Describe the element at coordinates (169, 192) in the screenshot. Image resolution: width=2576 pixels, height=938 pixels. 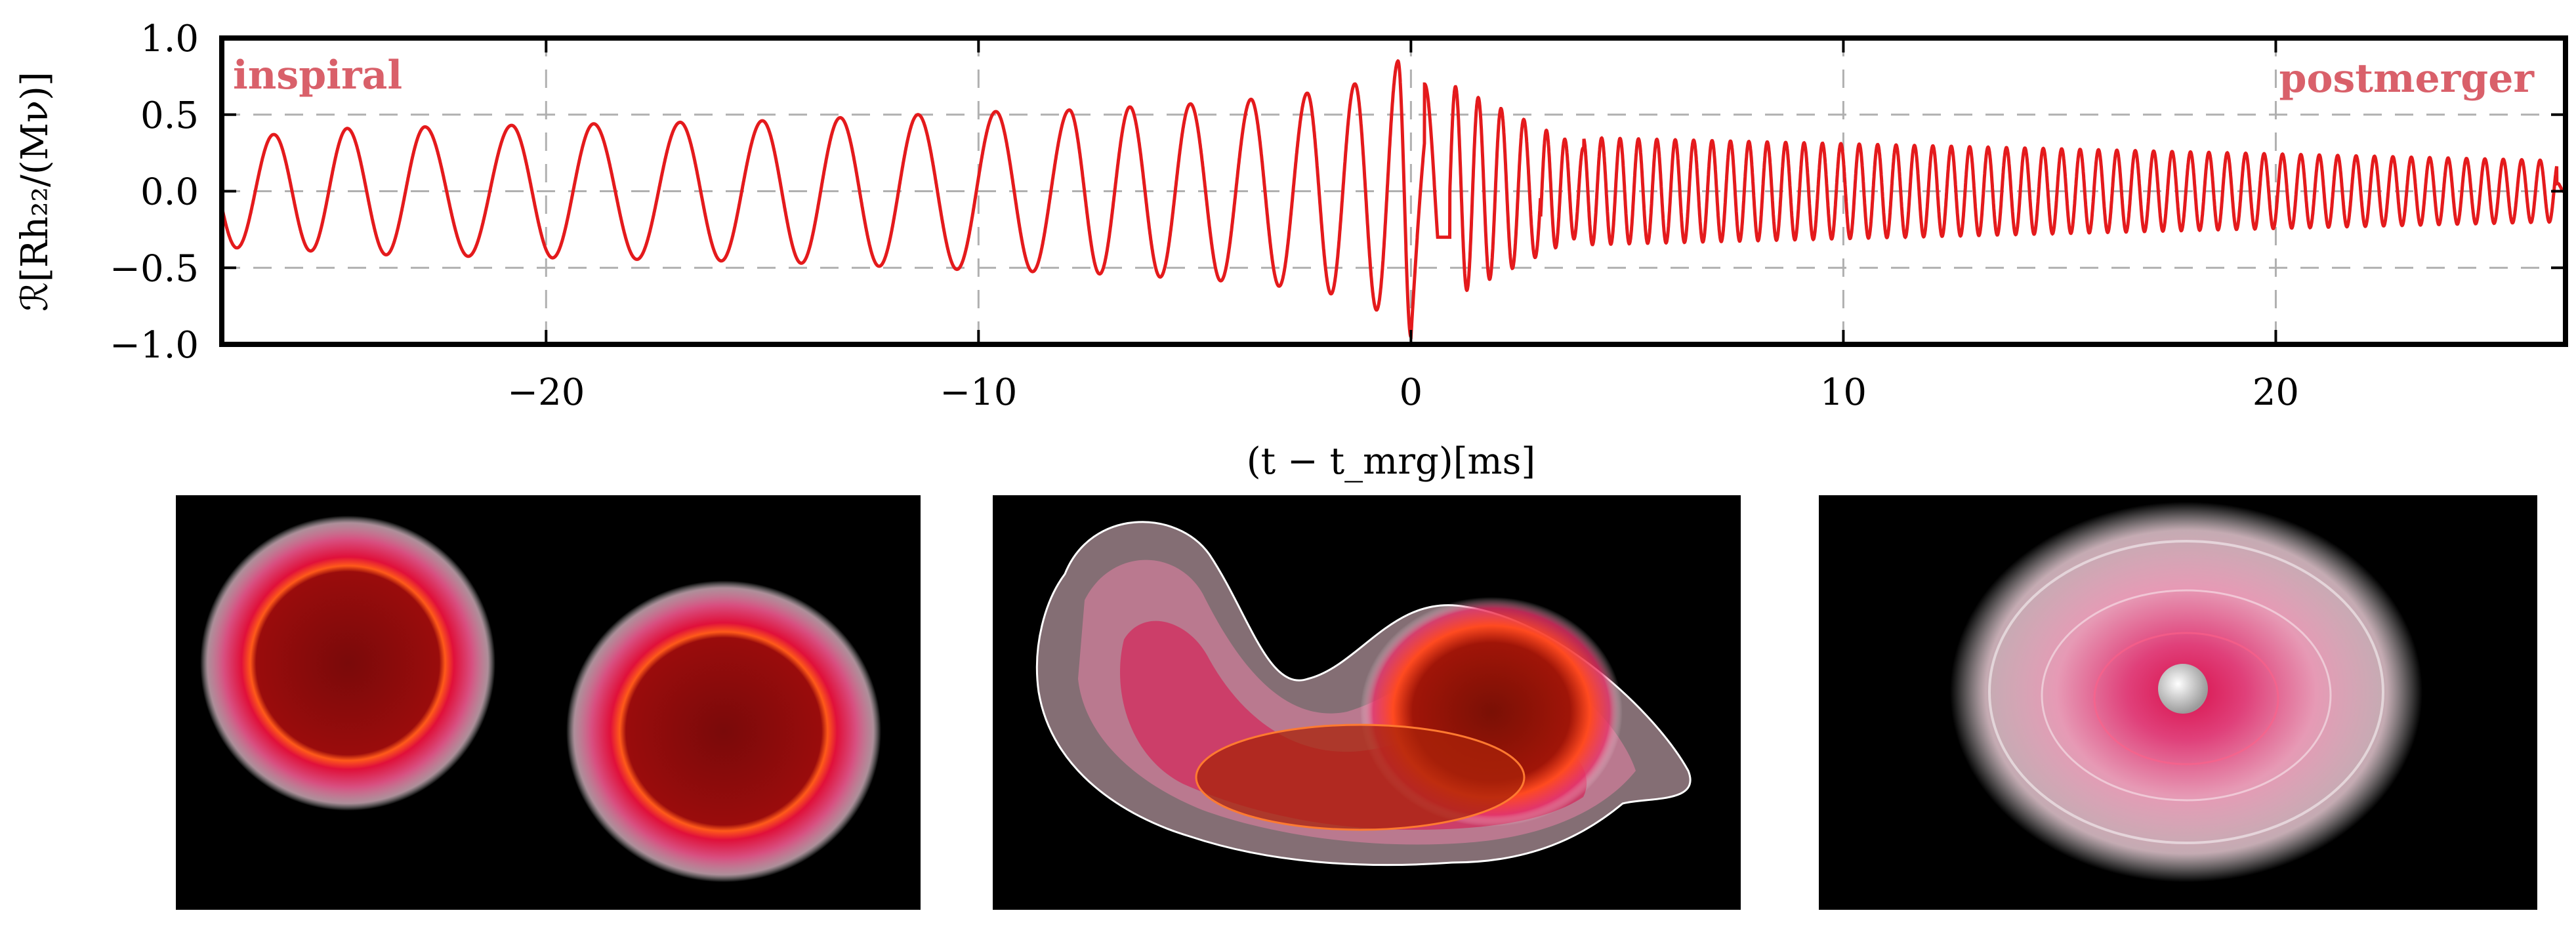
I see `y-tick-label: 0.0` at that location.